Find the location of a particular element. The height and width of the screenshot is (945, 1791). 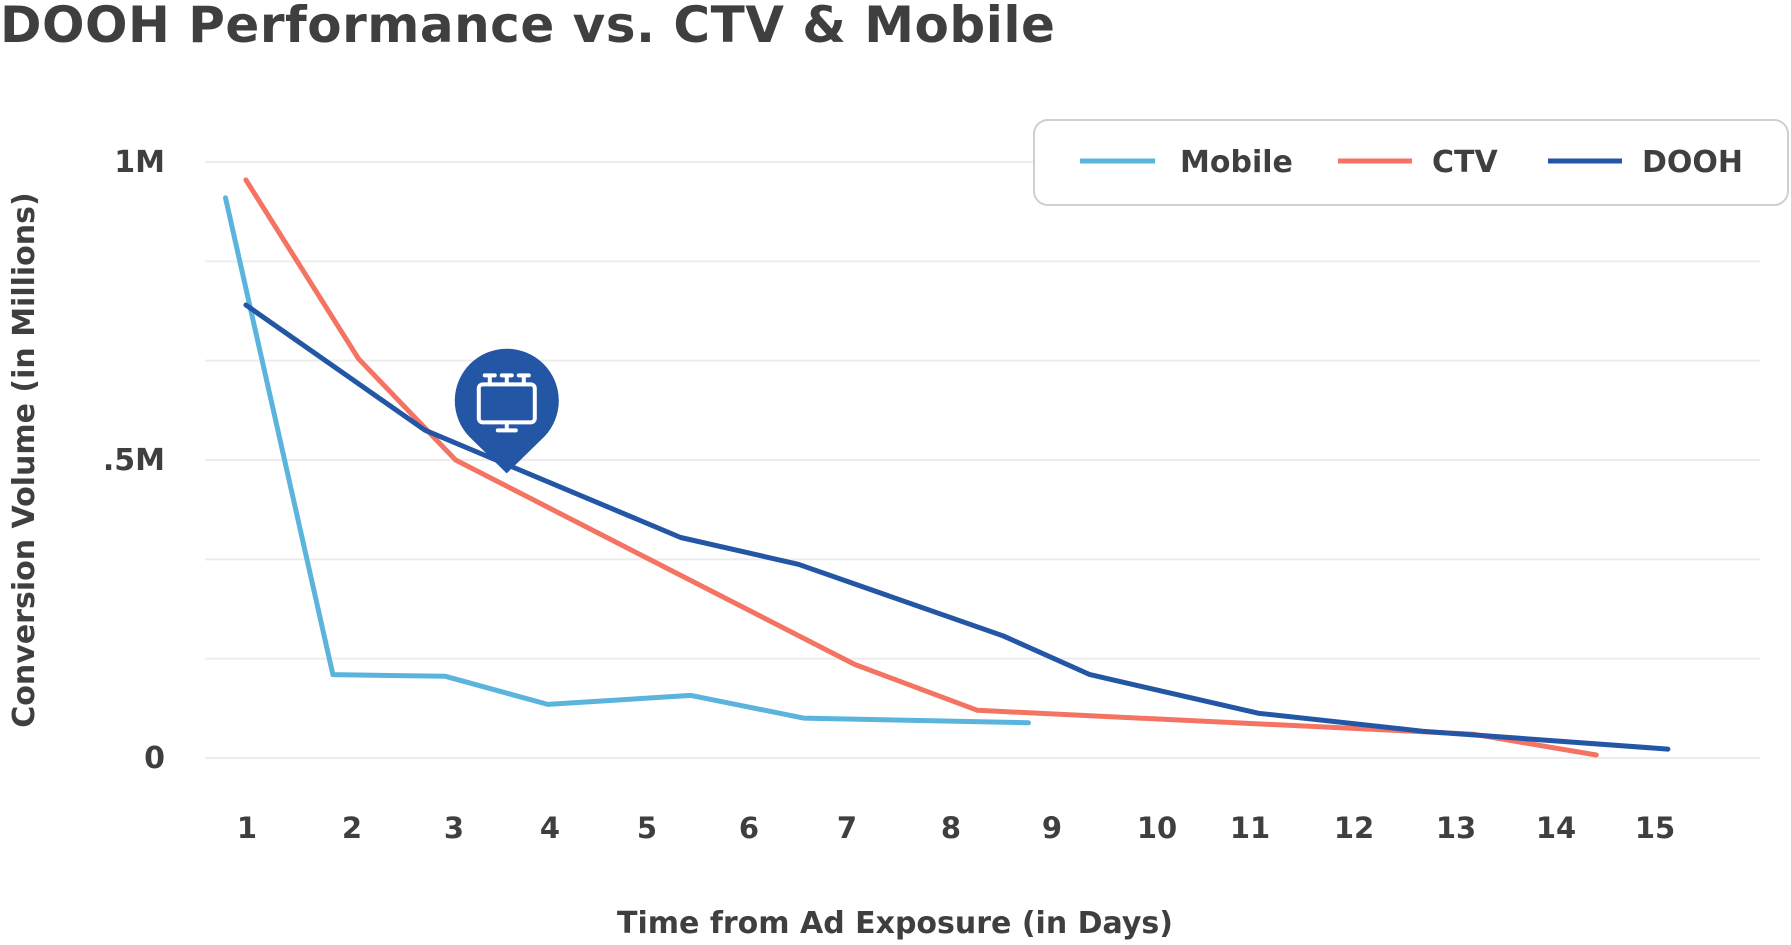

x-tick-label: 5 is located at coordinates (647, 828).